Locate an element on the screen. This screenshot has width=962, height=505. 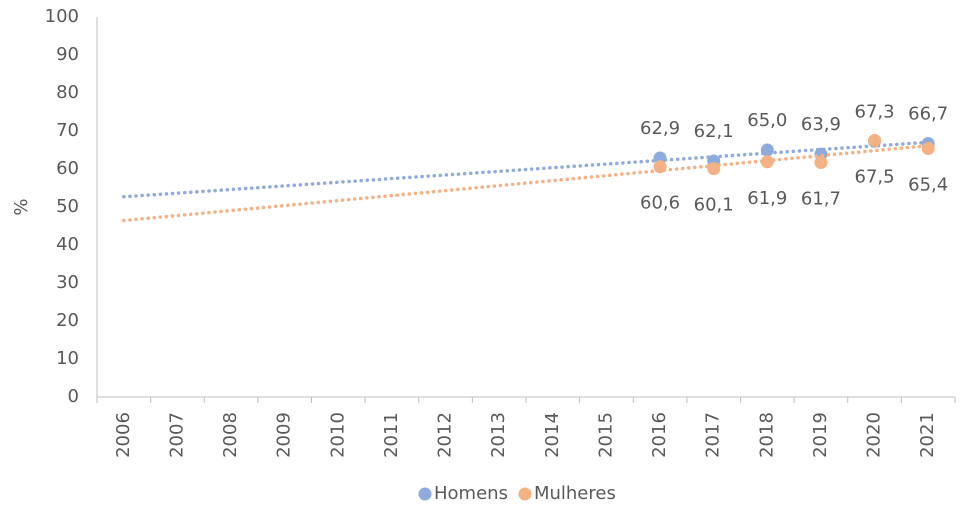
y-tick-label: 60 is located at coordinates (67, 168).